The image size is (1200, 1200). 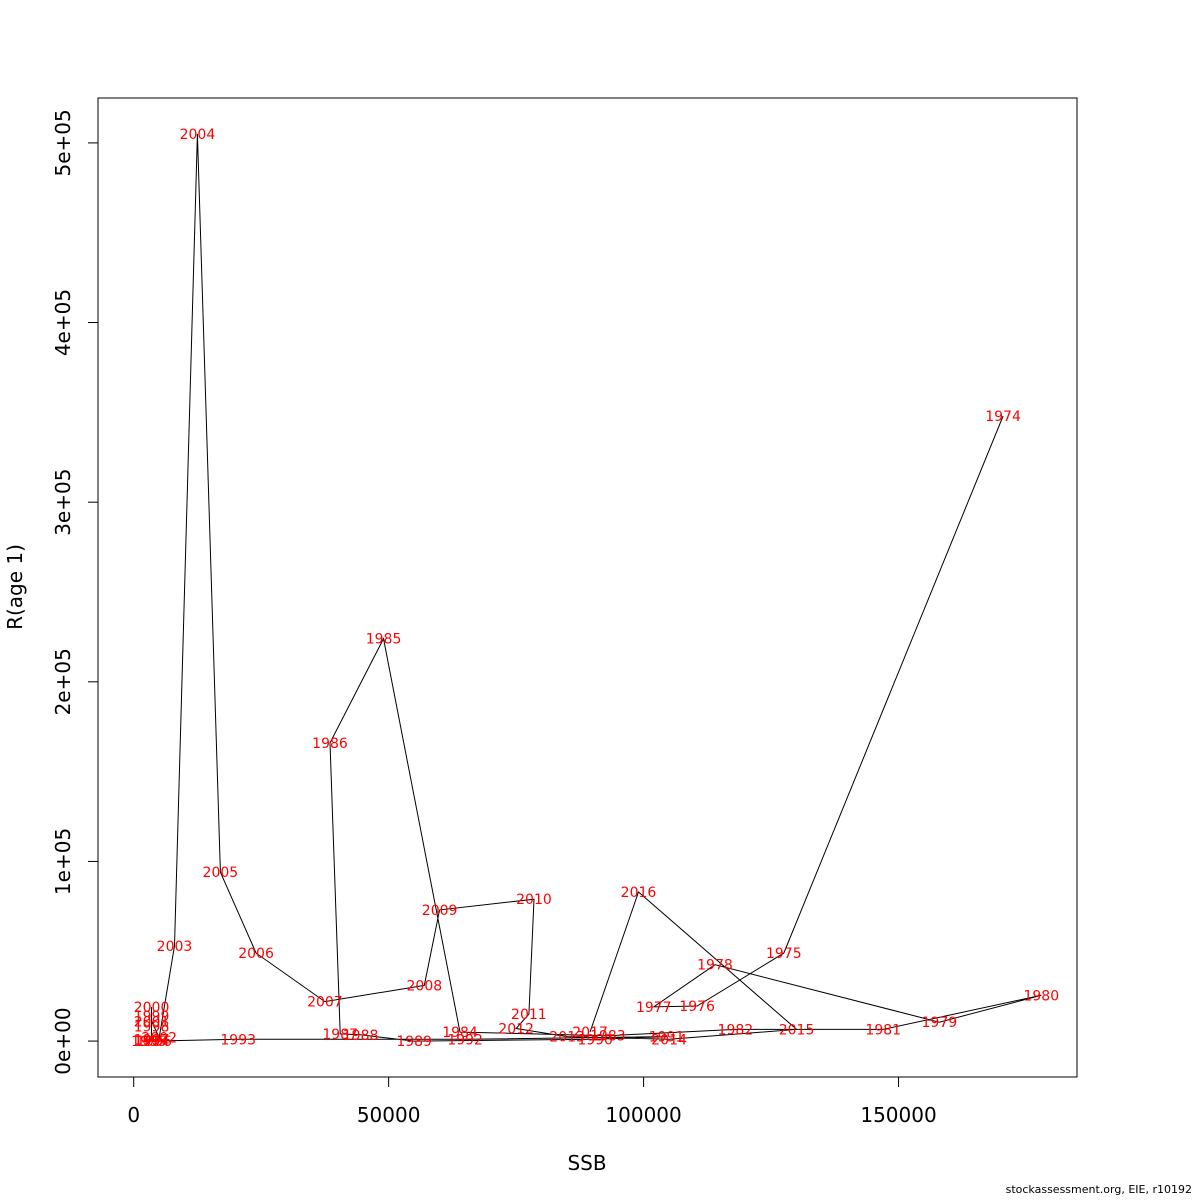 What do you see at coordinates (325, 1003) in the screenshot?
I see `point-label-2007: 2007` at bounding box center [325, 1003].